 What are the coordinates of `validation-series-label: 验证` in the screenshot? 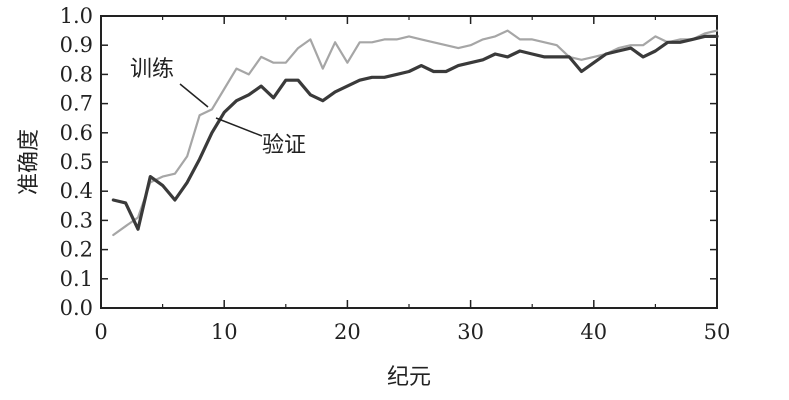 It's located at (284, 145).